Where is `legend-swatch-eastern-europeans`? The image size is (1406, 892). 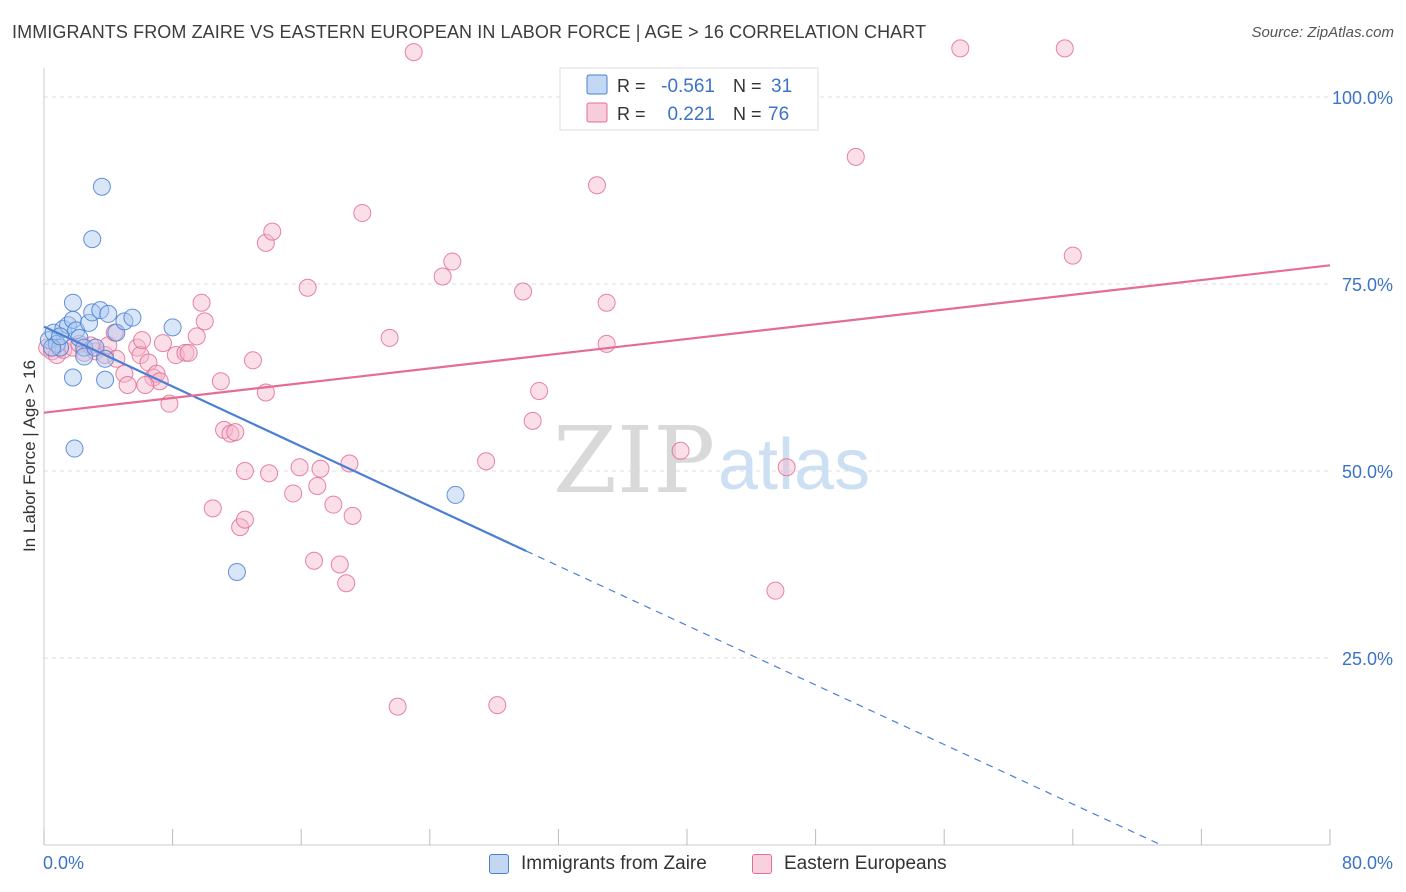
legend-swatch-eastern-europeans is located at coordinates (762, 864).